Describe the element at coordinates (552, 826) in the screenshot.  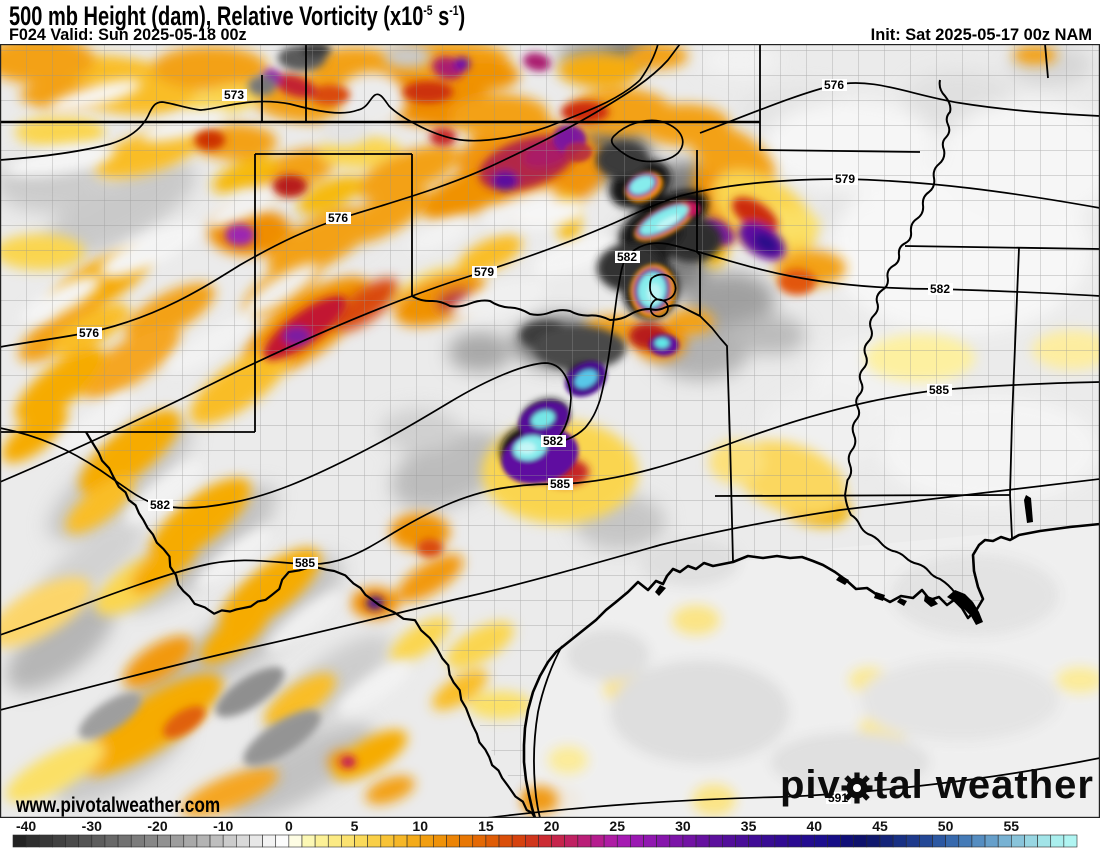
I see `svg-text: 20` at that location.